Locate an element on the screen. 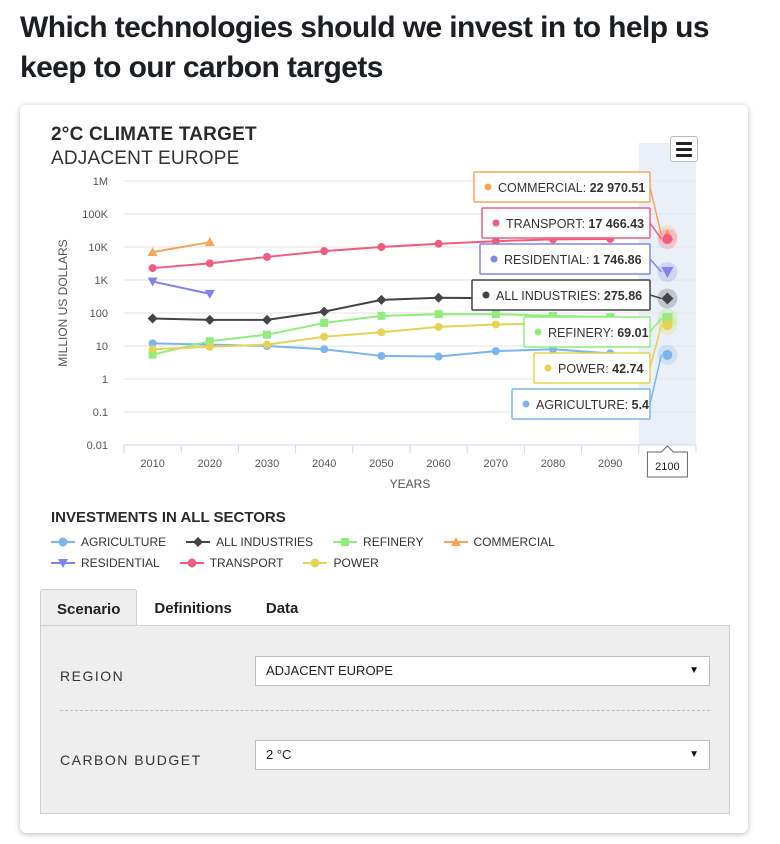  chart-subtitle: ADJACENT EUROPE is located at coordinates (145, 158).